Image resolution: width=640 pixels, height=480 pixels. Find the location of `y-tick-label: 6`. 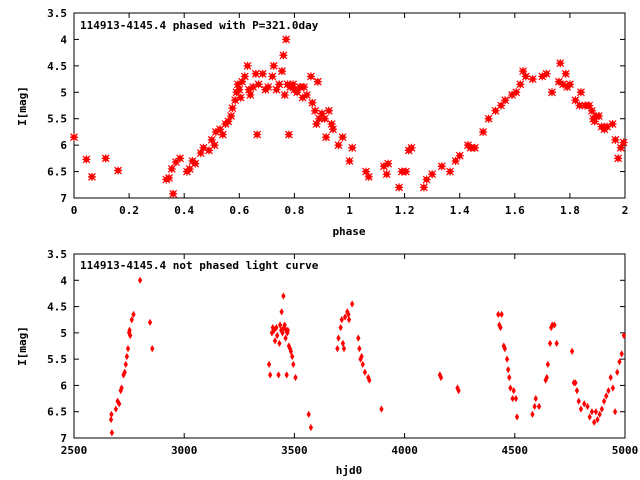

y-tick-label: 6 is located at coordinates (63, 145).